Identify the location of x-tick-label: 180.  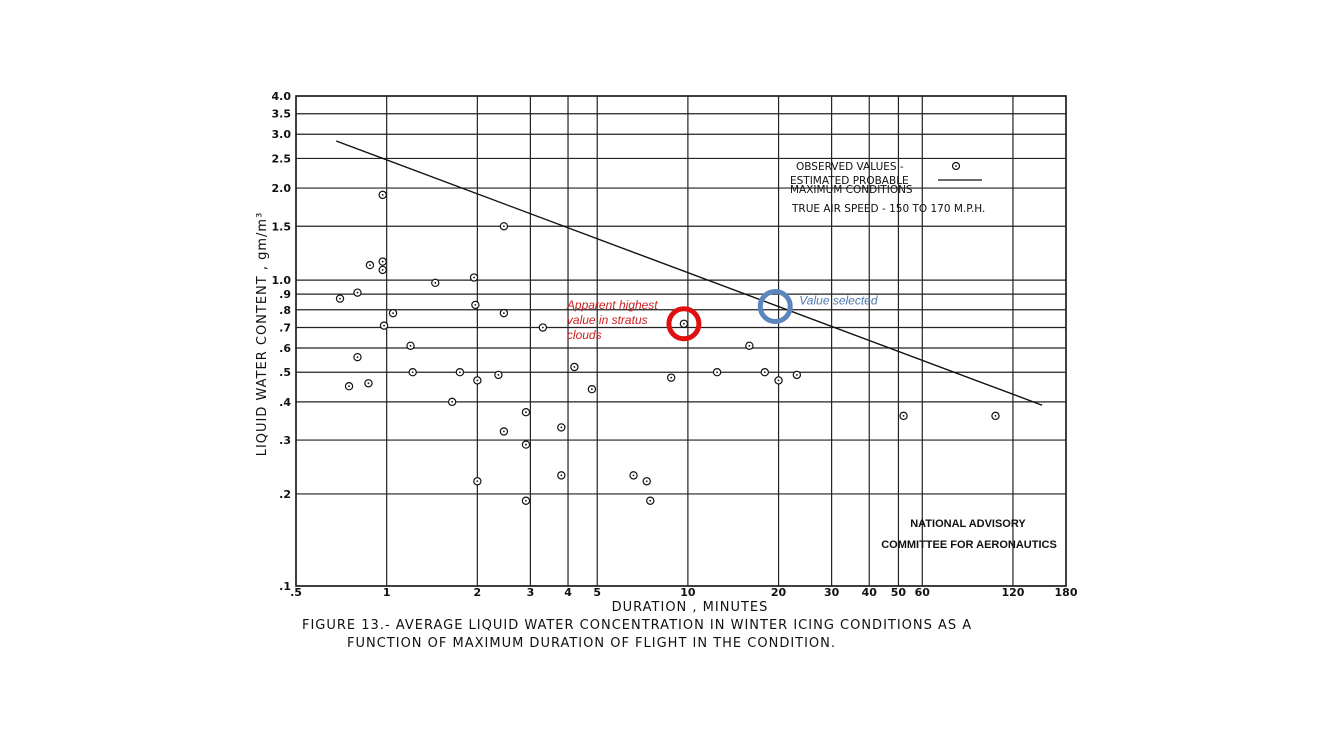
(1066, 592).